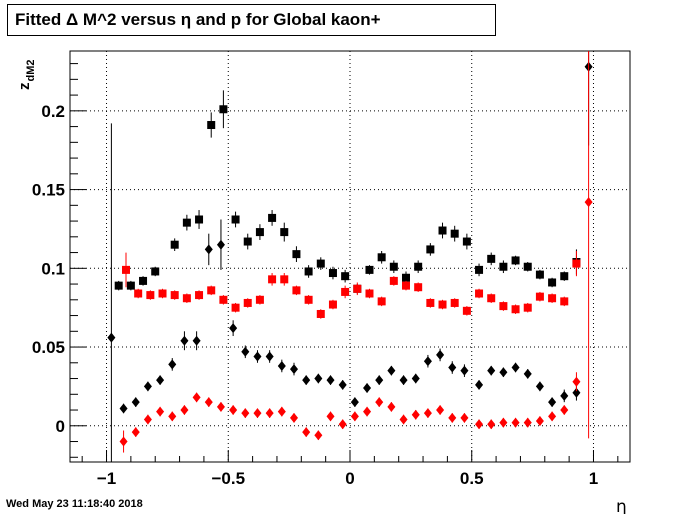  I want to click on y-tick-label: 0.2, so click(53, 111).